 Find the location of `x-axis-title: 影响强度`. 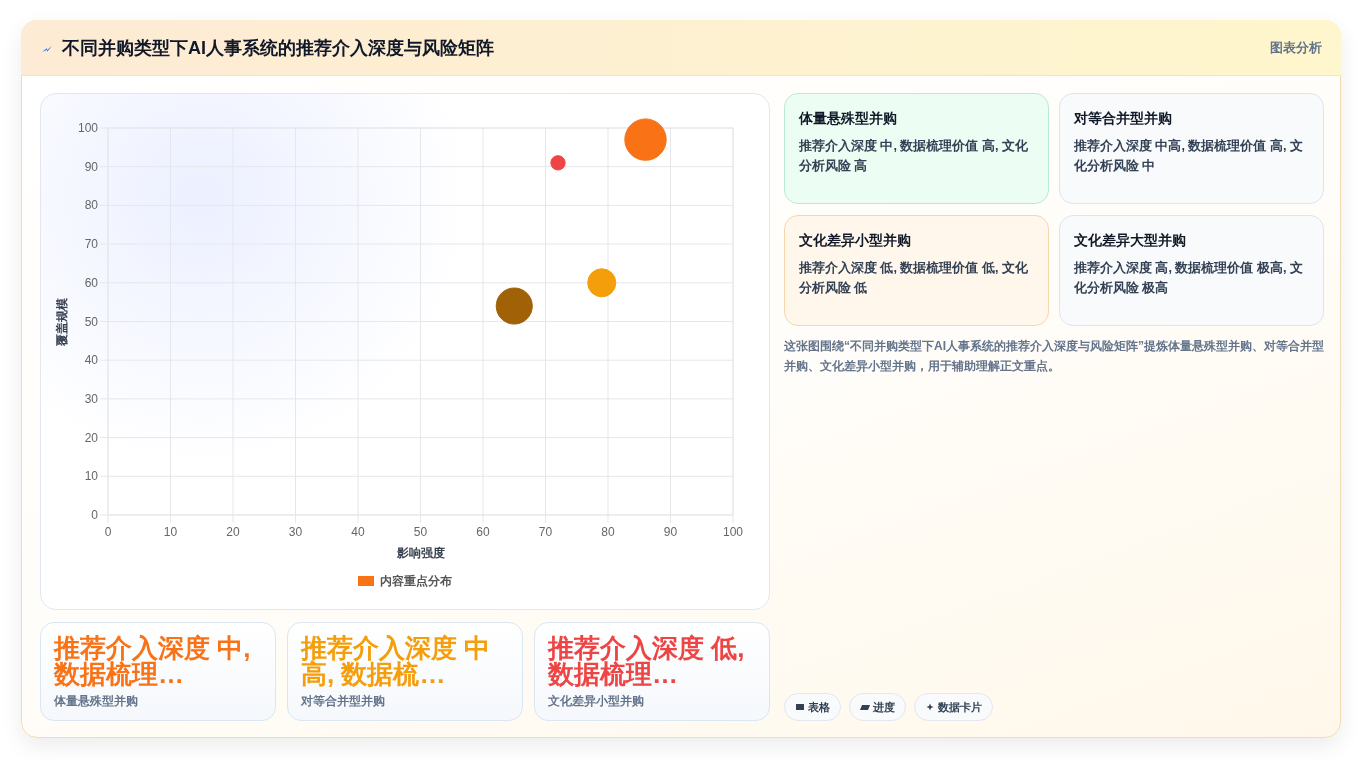

x-axis-title: 影响强度 is located at coordinates (420, 553).